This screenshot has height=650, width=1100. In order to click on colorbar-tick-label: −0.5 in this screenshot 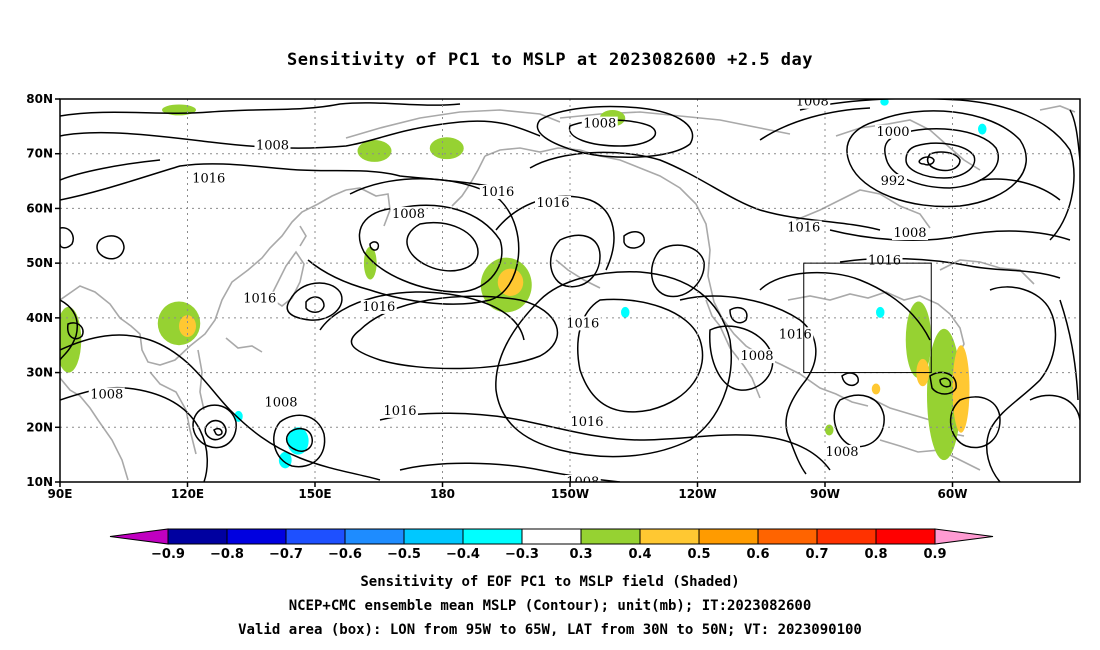, I will do `click(404, 554)`.